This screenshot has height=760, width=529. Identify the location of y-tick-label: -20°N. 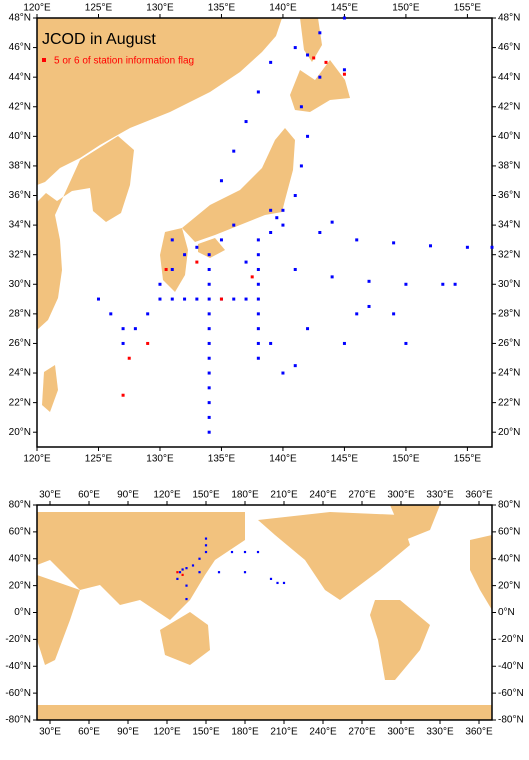
(511, 639).